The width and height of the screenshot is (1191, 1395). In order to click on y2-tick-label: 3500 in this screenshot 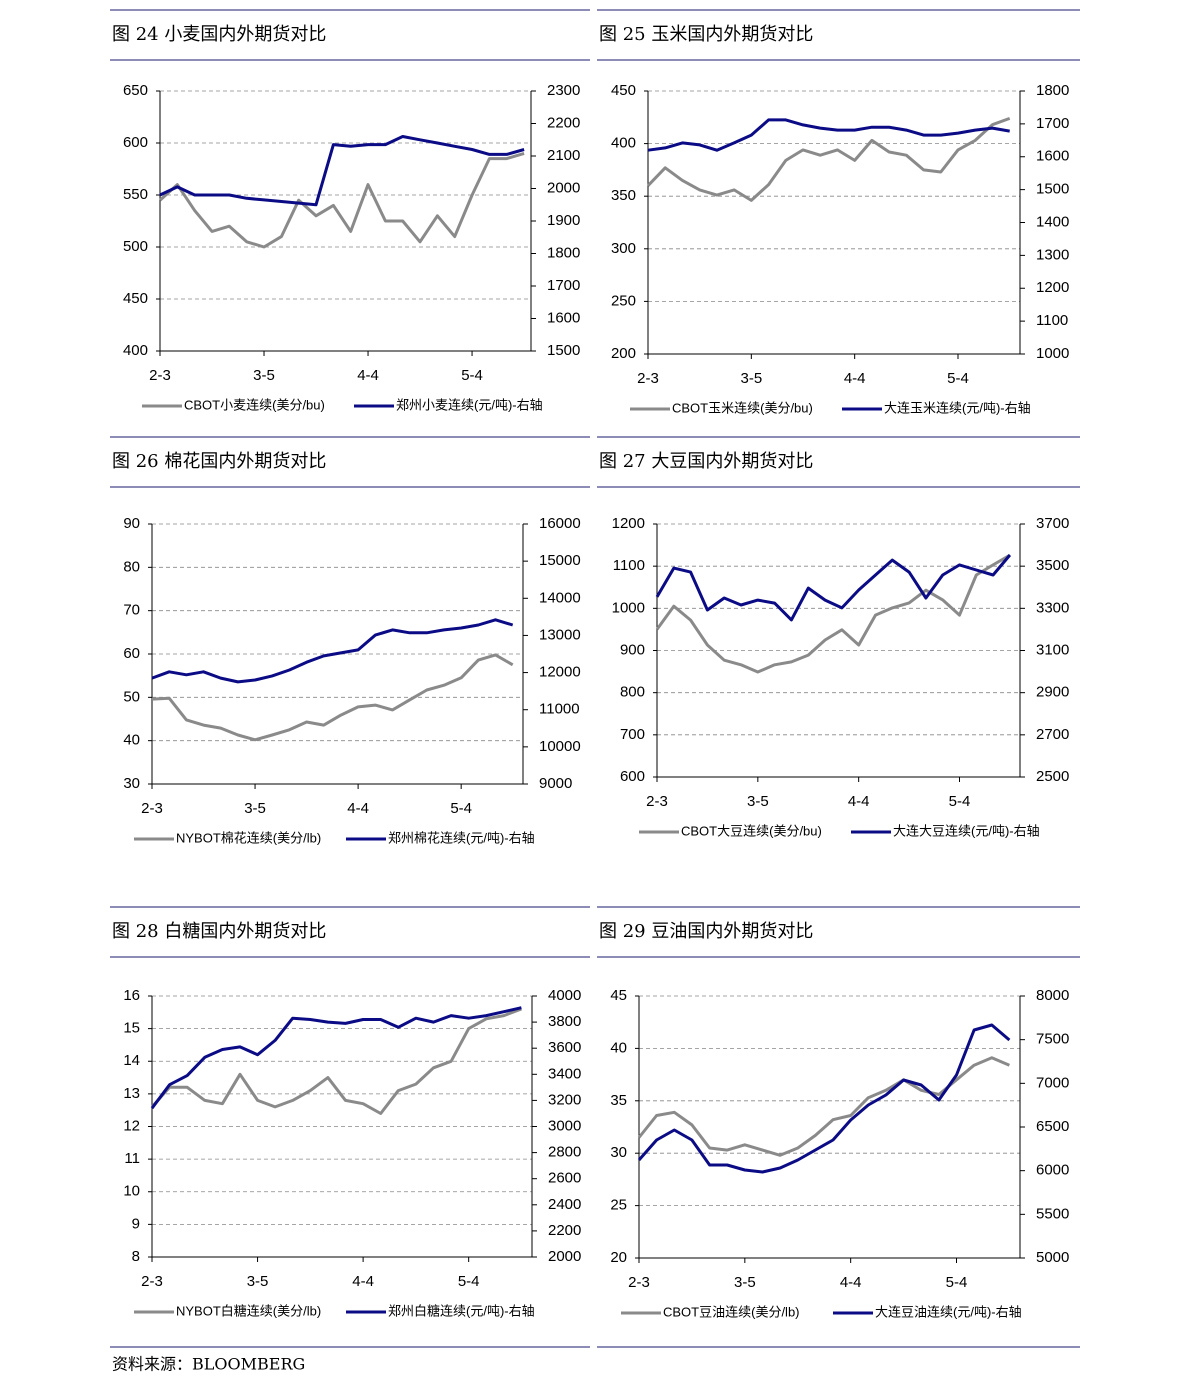, I will do `click(1052, 565)`.